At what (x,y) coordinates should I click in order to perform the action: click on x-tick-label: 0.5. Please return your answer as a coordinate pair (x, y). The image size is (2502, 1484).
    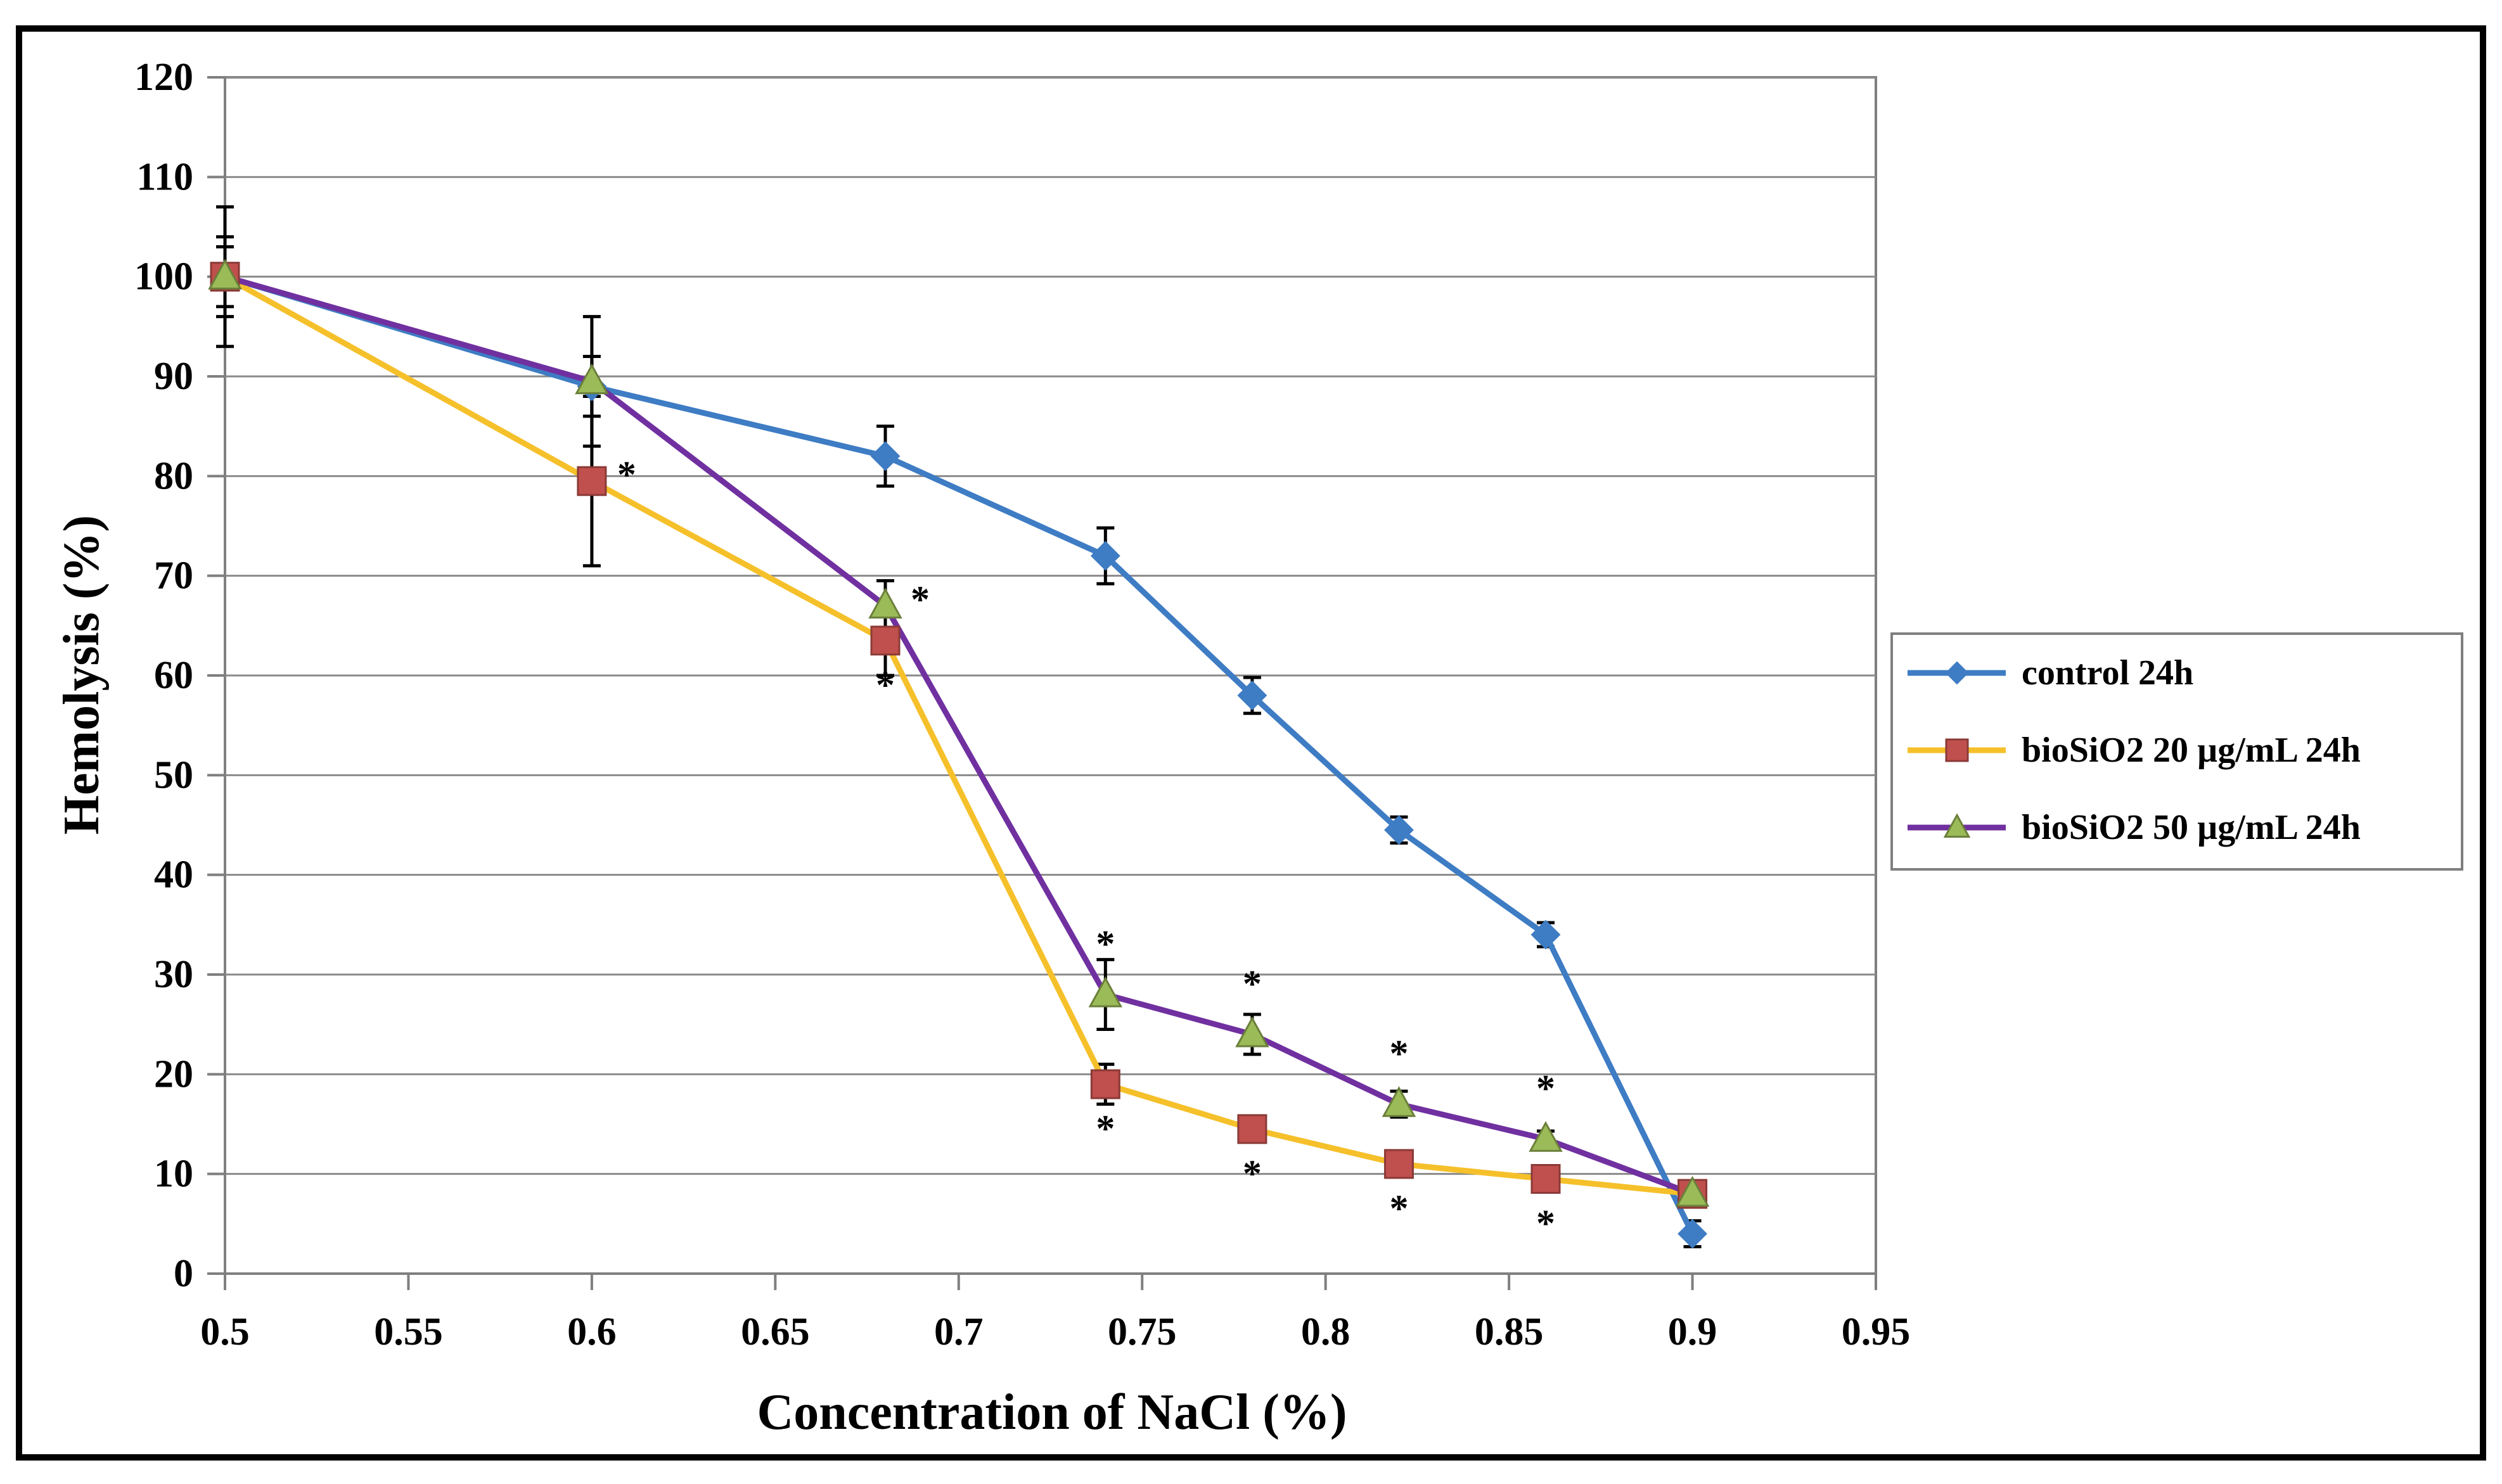
    Looking at the image, I should click on (225, 1331).